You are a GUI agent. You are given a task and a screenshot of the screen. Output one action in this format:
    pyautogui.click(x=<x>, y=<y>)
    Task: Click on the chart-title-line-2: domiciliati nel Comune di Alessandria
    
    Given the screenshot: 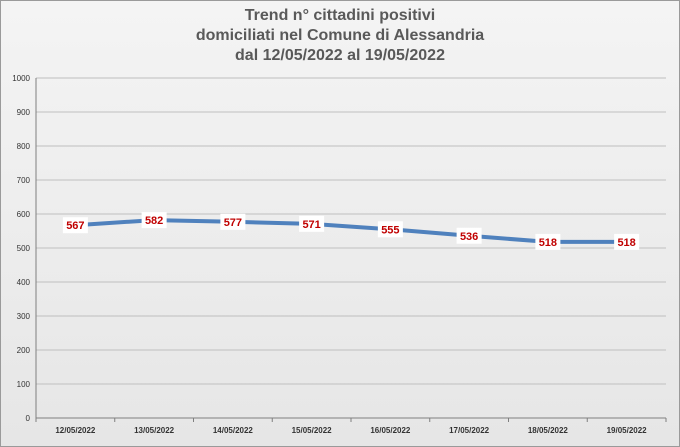 What is the action you would take?
    pyautogui.click(x=340, y=35)
    